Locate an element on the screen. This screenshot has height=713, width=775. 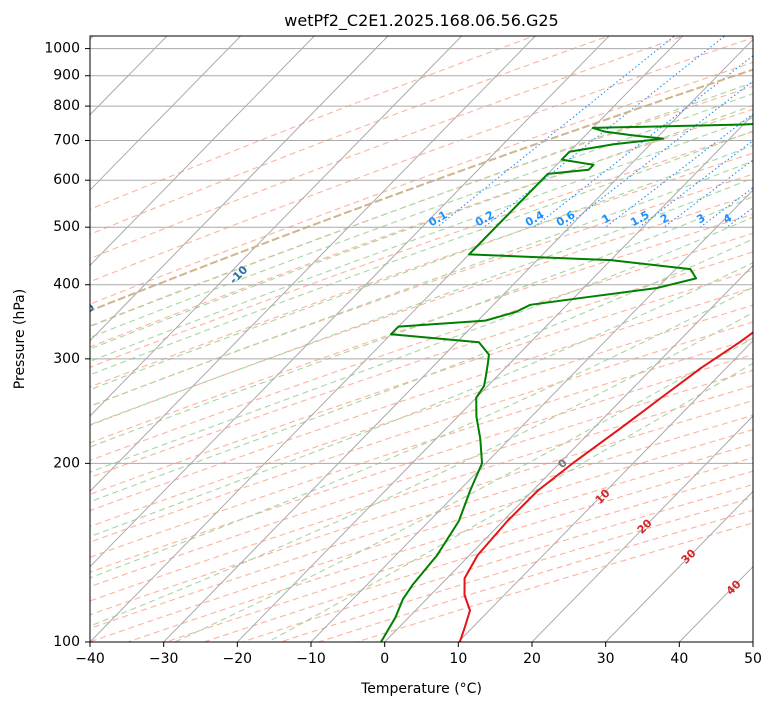
x-tick-label: −40 is located at coordinates (90, 659).